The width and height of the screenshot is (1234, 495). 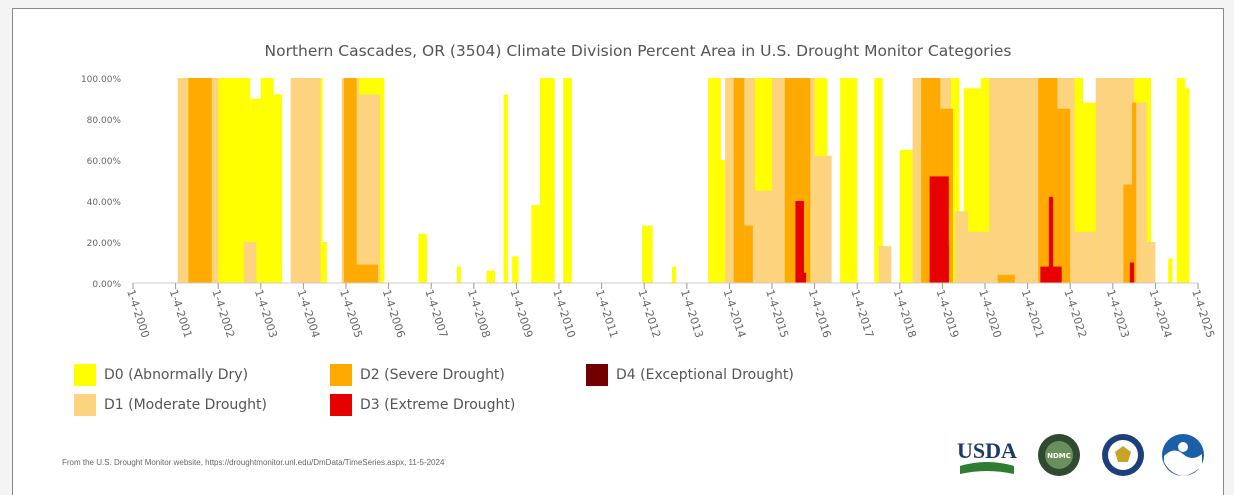 What do you see at coordinates (341, 405) in the screenshot?
I see `legend-swatch-d3` at bounding box center [341, 405].